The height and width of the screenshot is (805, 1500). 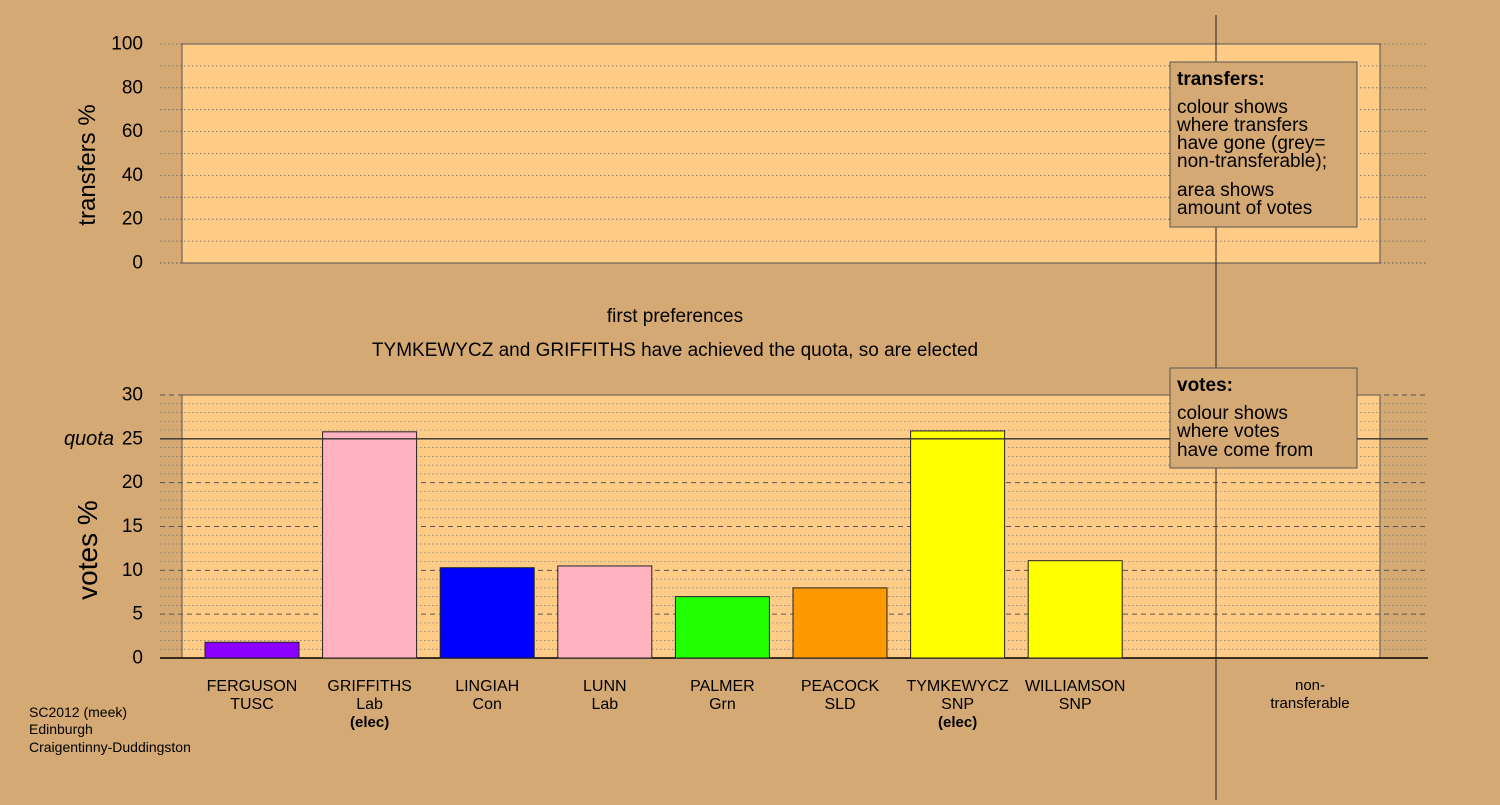 I want to click on votes-y-tick-label: 10, so click(x=132, y=570).